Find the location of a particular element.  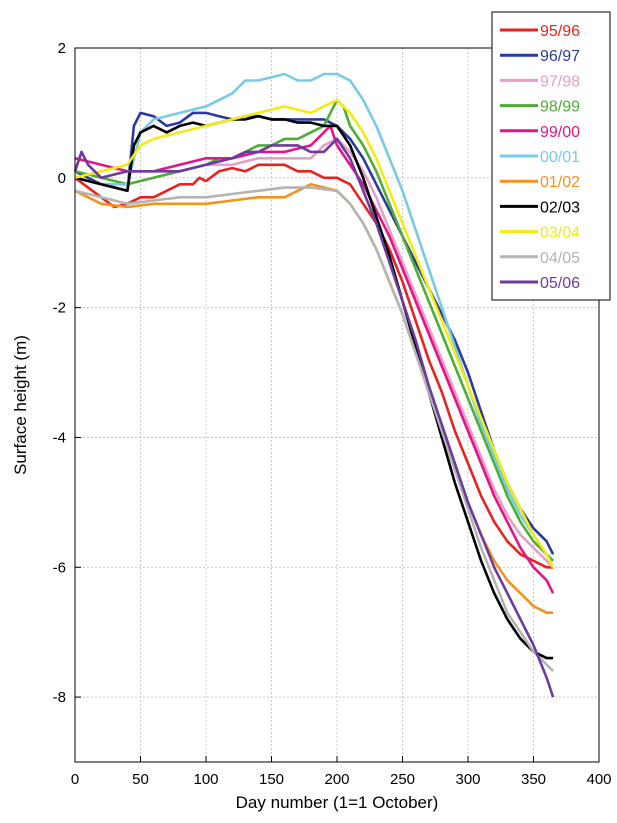

y-tick-label: -8 is located at coordinates (59, 697).